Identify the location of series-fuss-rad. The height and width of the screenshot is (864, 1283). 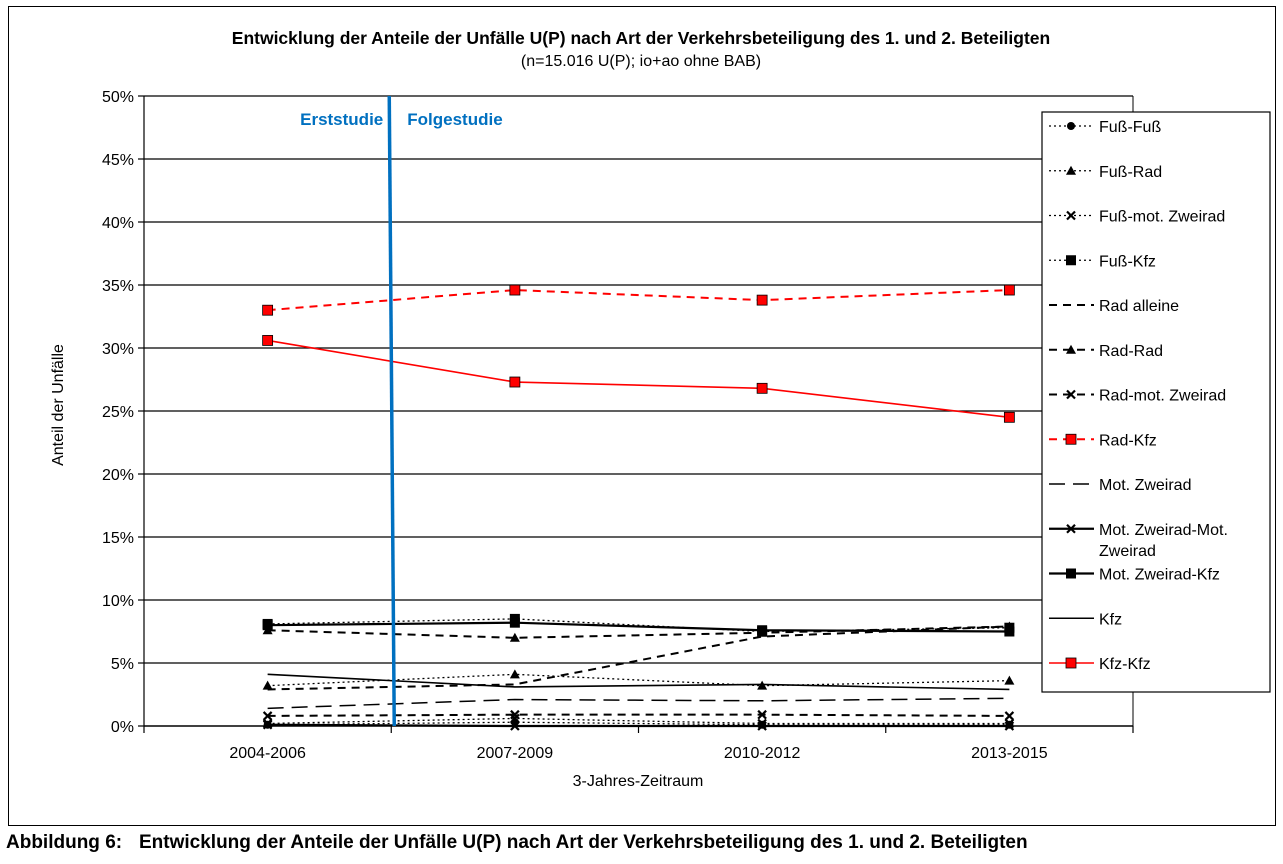
(638, 679).